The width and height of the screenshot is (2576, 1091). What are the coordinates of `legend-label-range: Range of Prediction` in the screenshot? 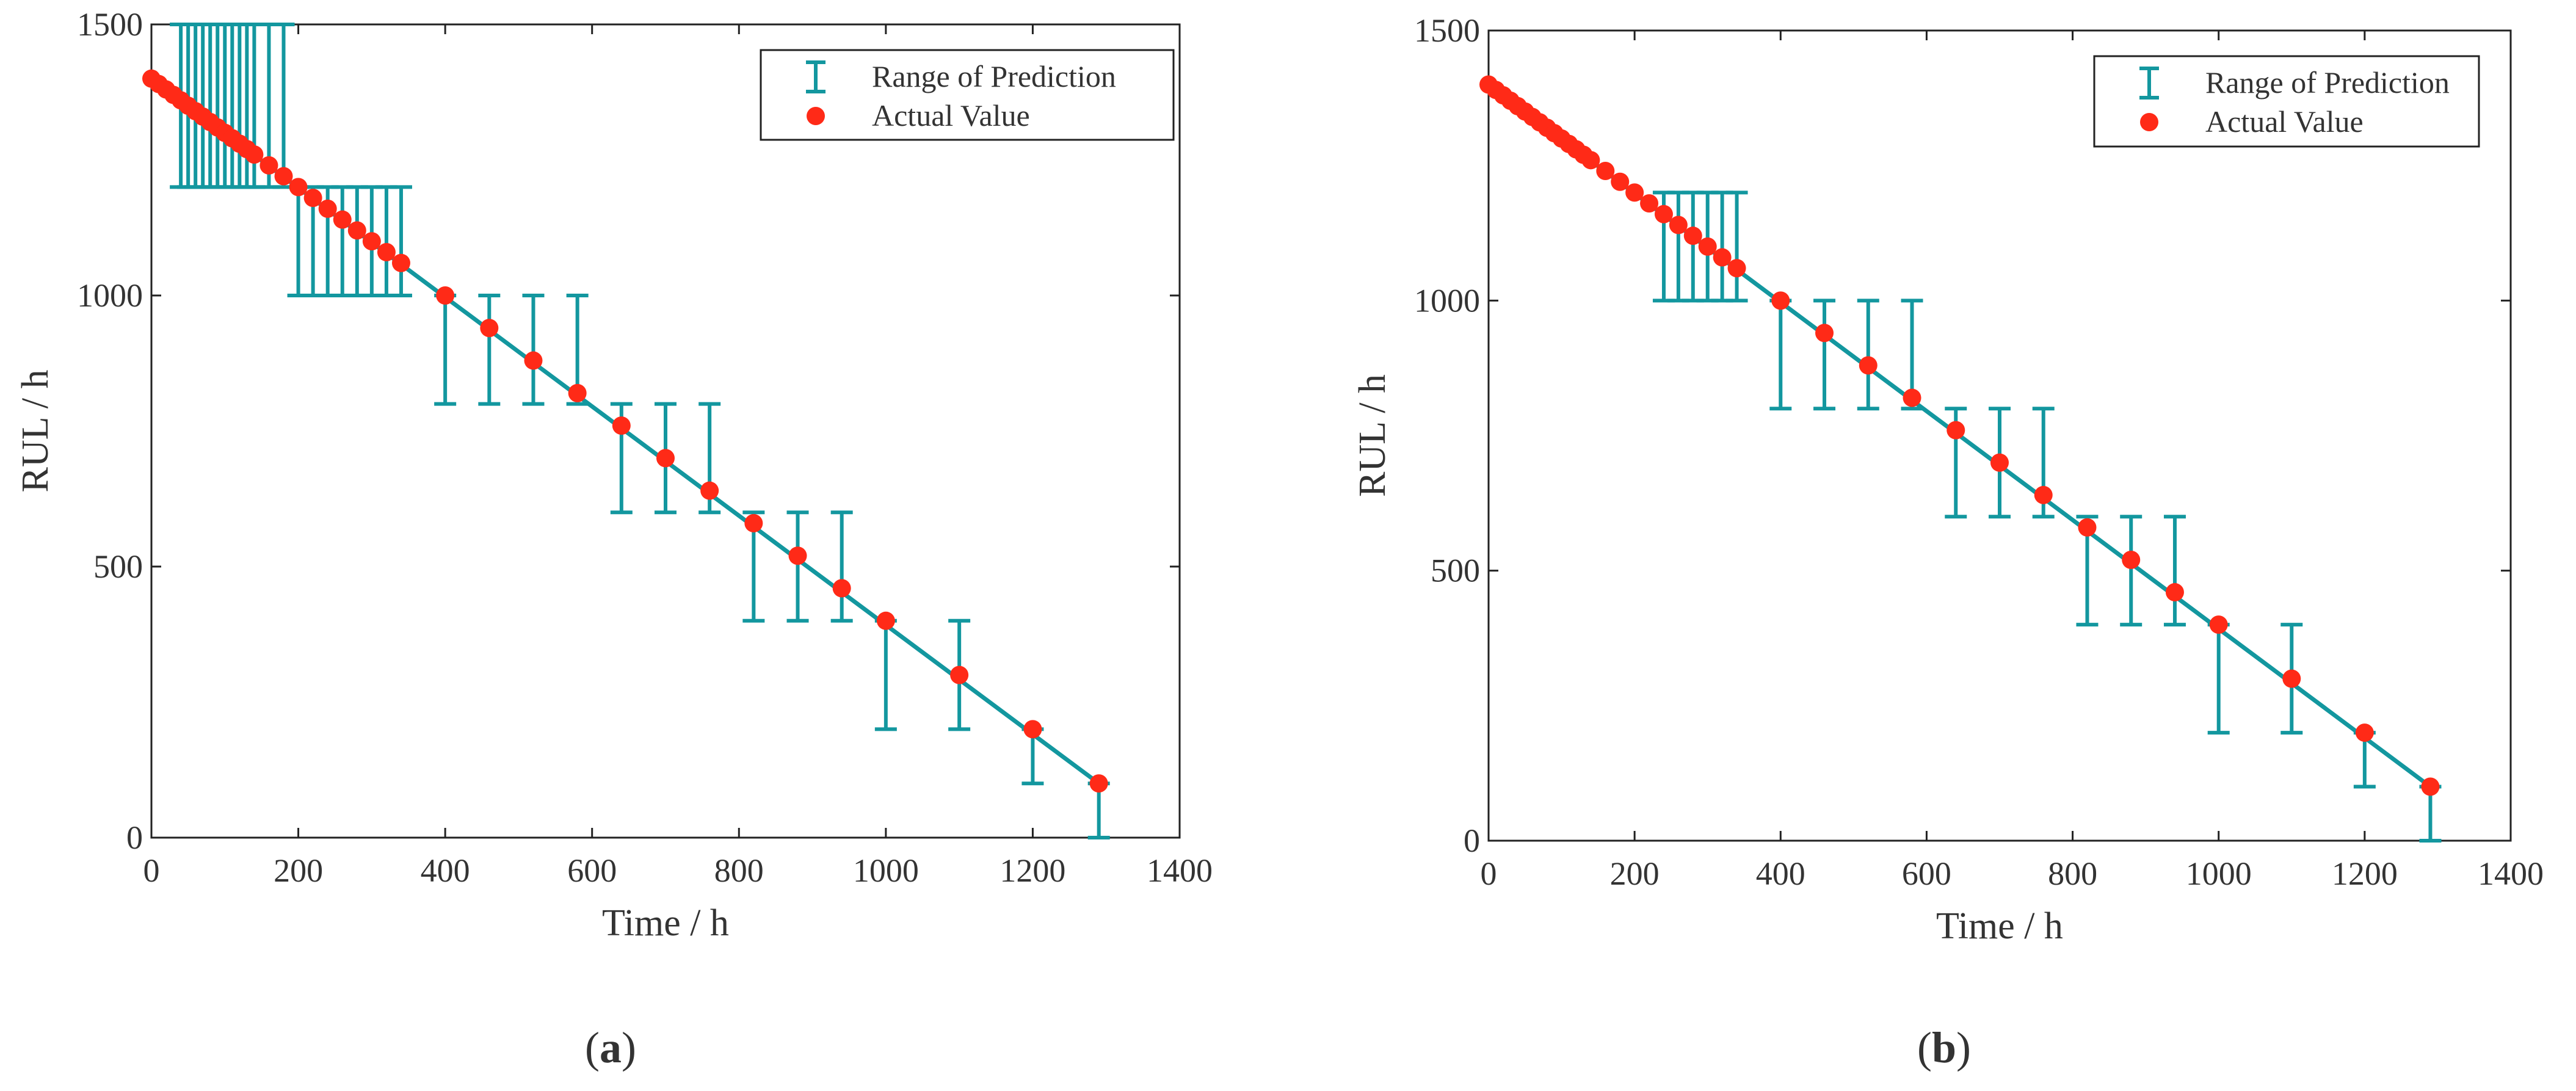 It's located at (994, 76).